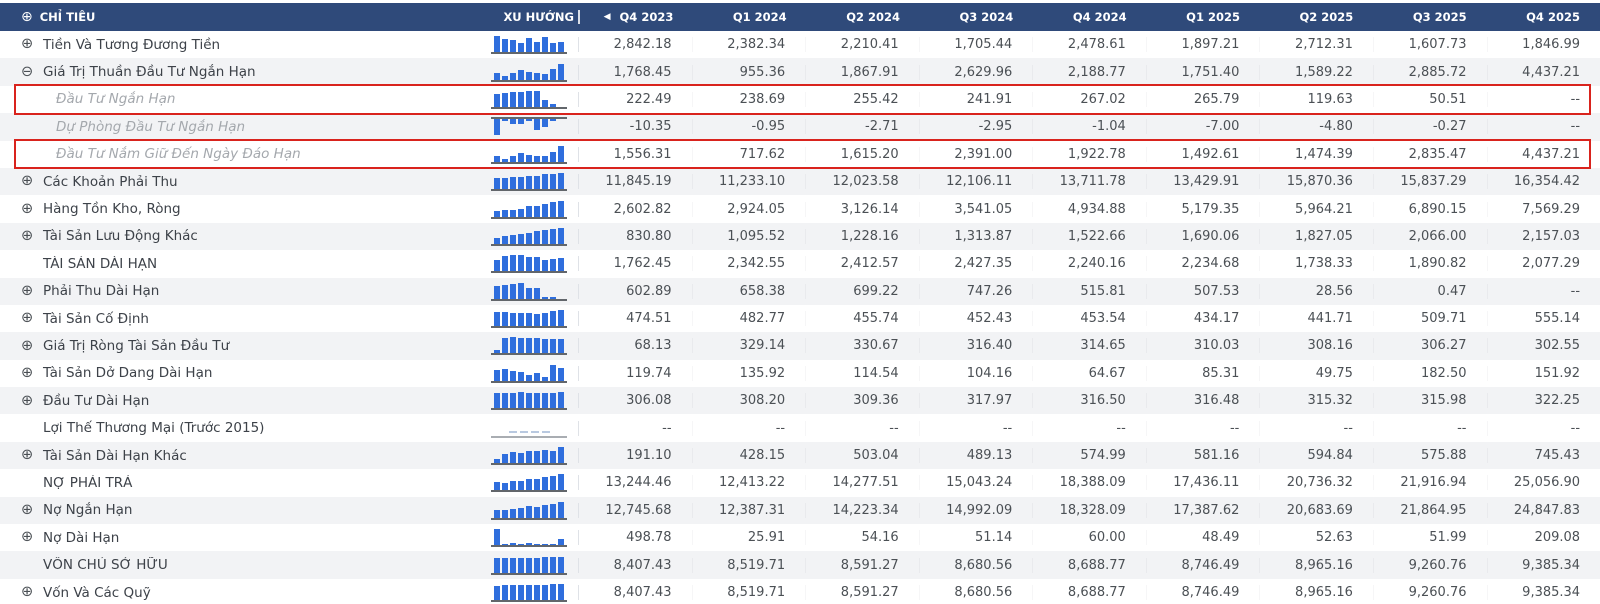 This screenshot has width=1600, height=604. Describe the element at coordinates (975, 319) in the screenshot. I see `value-cell: 452.43` at that location.